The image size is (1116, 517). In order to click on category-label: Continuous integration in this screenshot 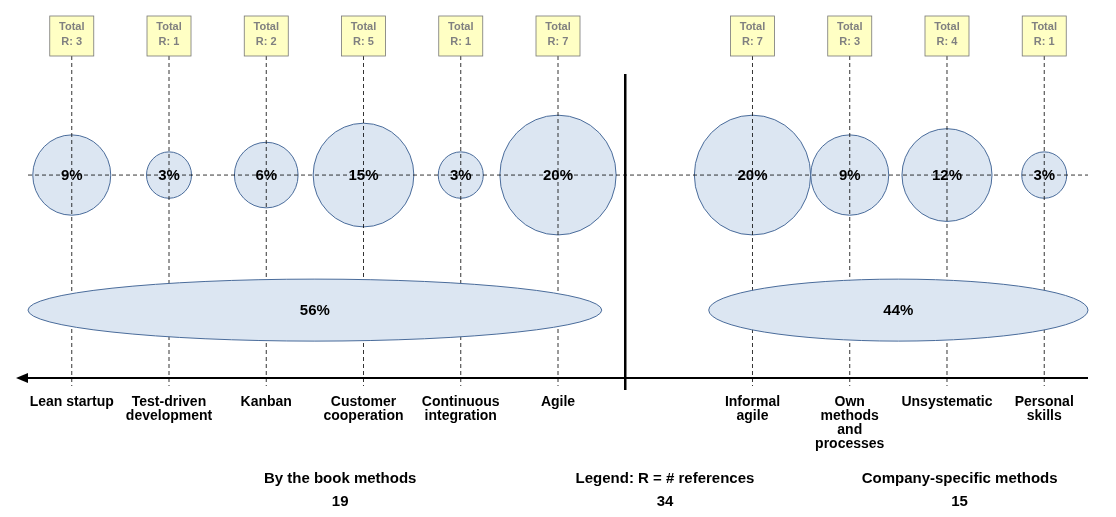, I will do `click(460, 407)`.